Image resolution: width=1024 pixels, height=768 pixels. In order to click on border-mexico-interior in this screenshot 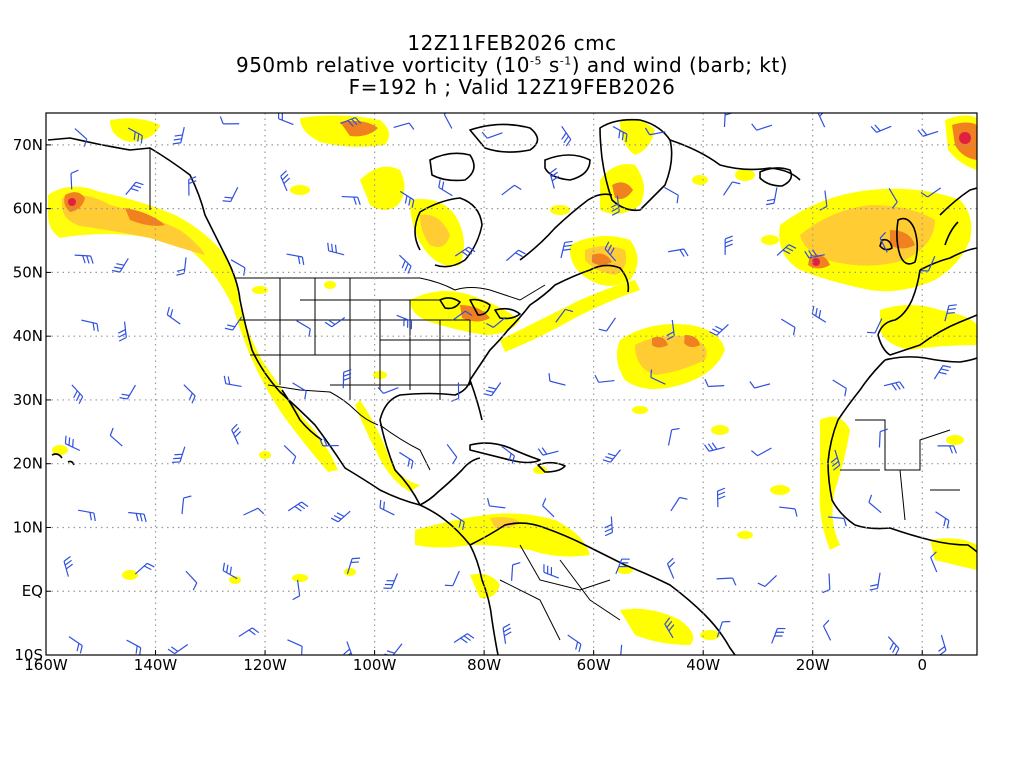, I will do `click(405, 447)`.